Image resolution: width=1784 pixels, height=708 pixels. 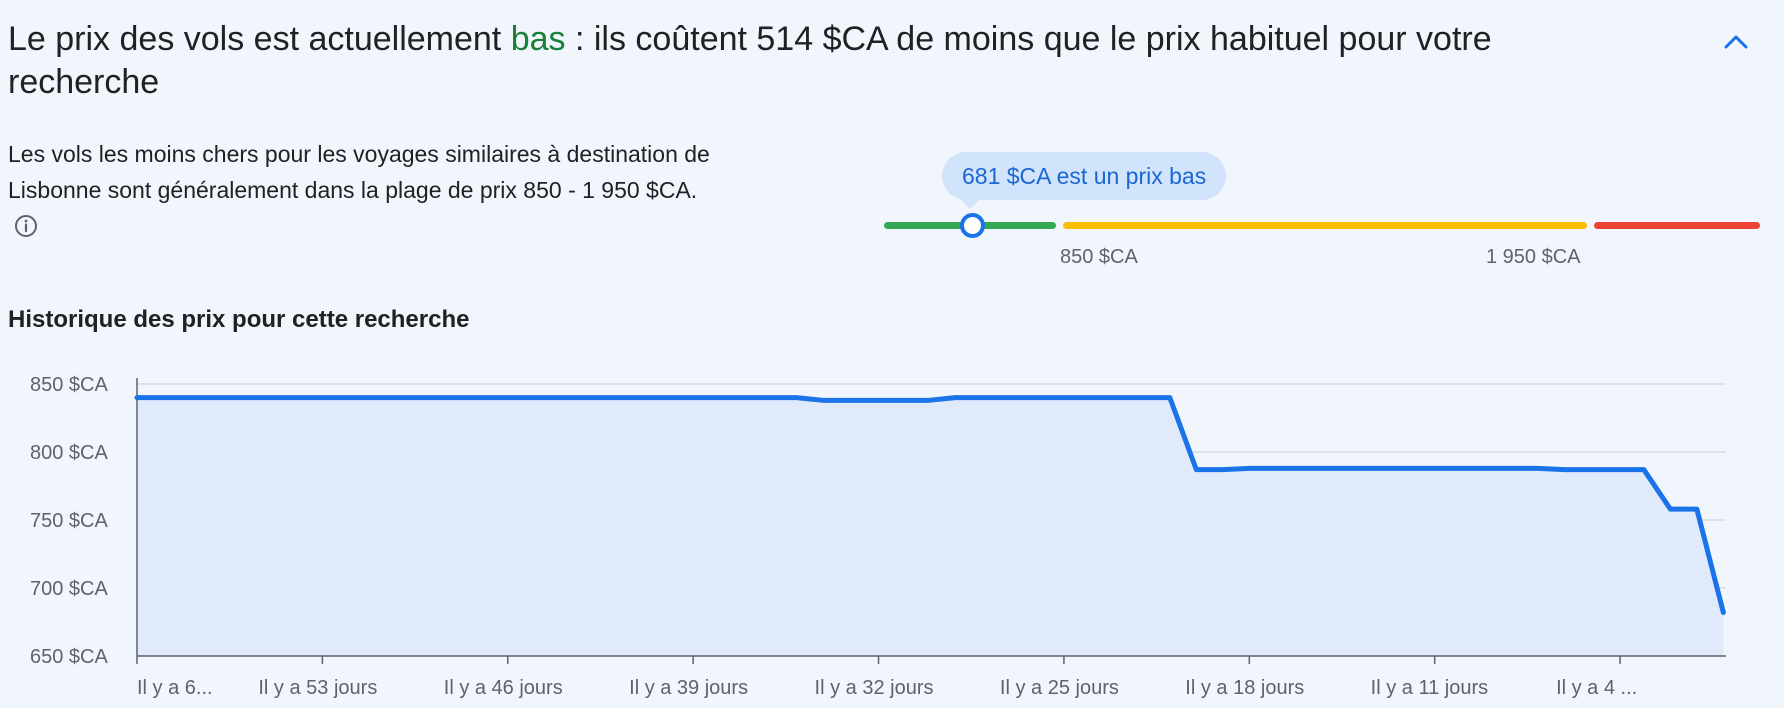 I want to click on y-tick-label: 750 $CA, so click(x=69, y=521).